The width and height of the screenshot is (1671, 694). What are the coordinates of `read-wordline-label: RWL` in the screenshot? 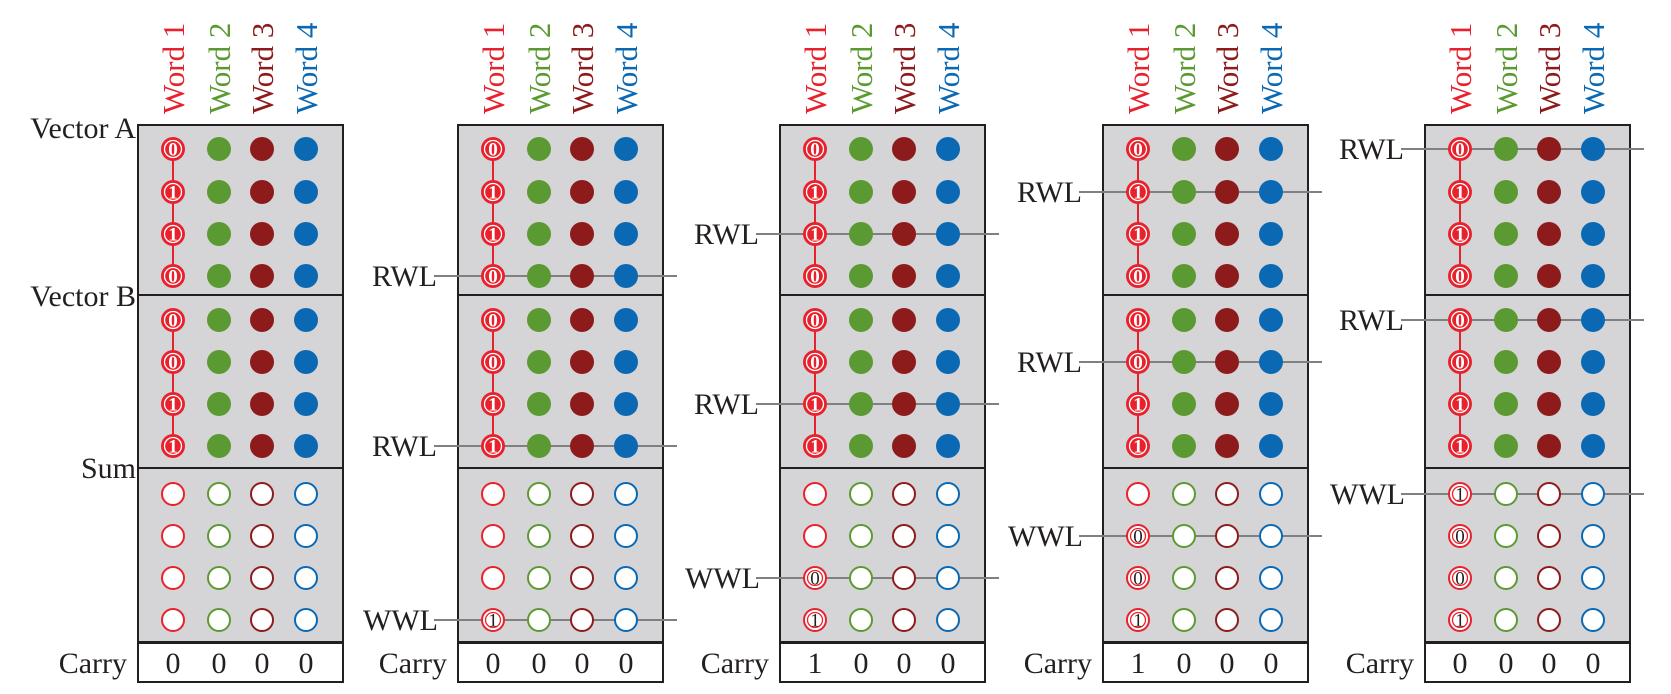 It's located at (1371, 320).